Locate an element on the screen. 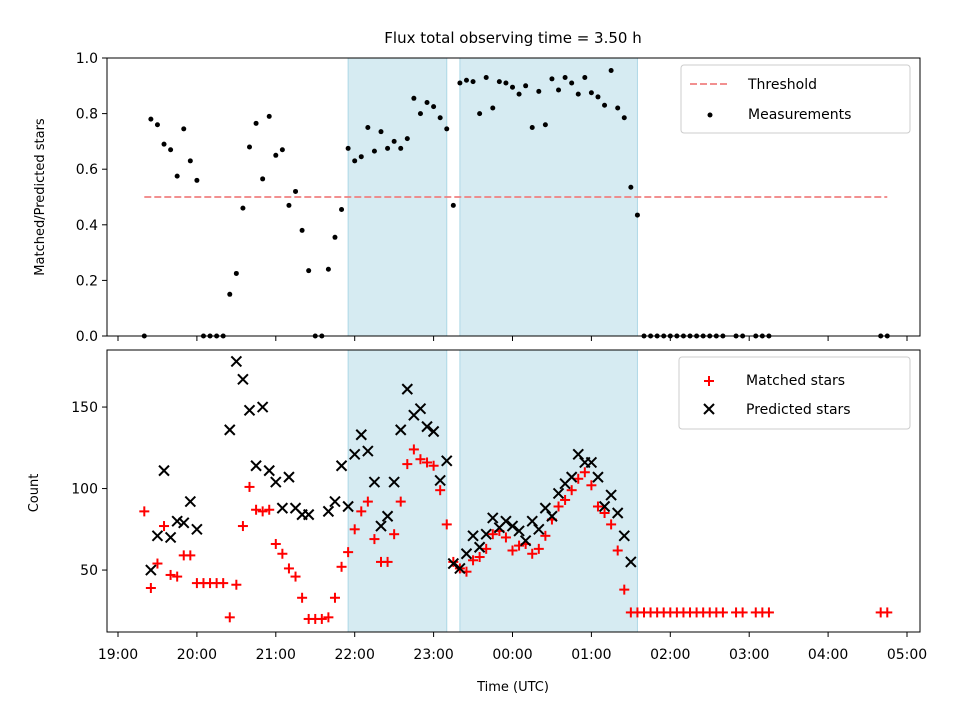  top-y-axis: 0.0 0.2 0.4 0.6 0.8 1.0 is located at coordinates (91, 198).